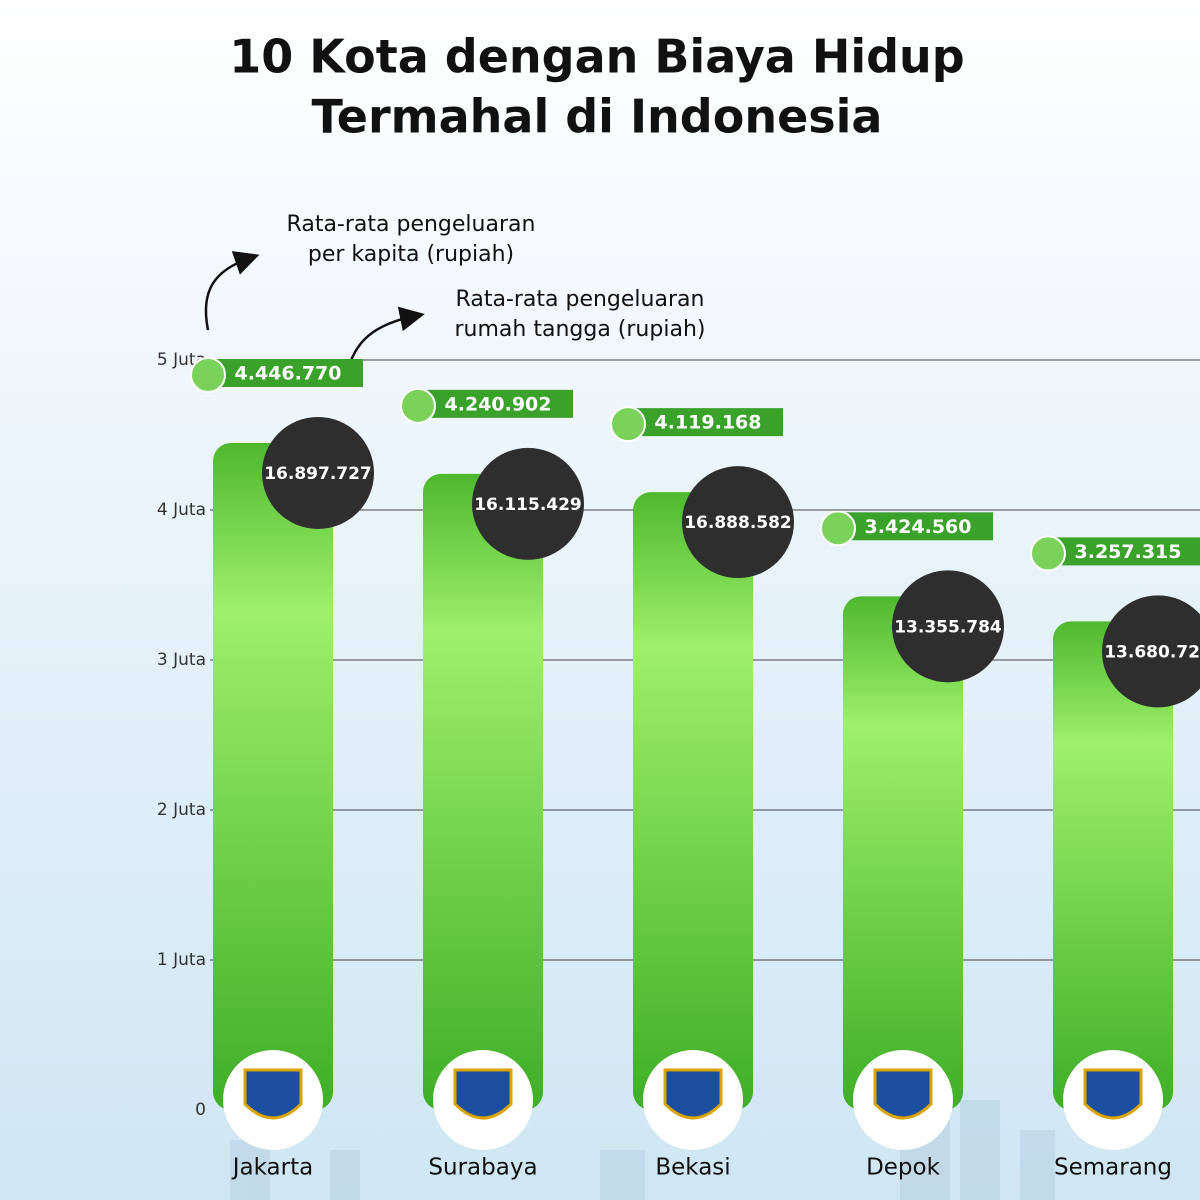 The height and width of the screenshot is (1200, 1200). What do you see at coordinates (181, 960) in the screenshot?
I see `y-tick-label: 1 Juta` at bounding box center [181, 960].